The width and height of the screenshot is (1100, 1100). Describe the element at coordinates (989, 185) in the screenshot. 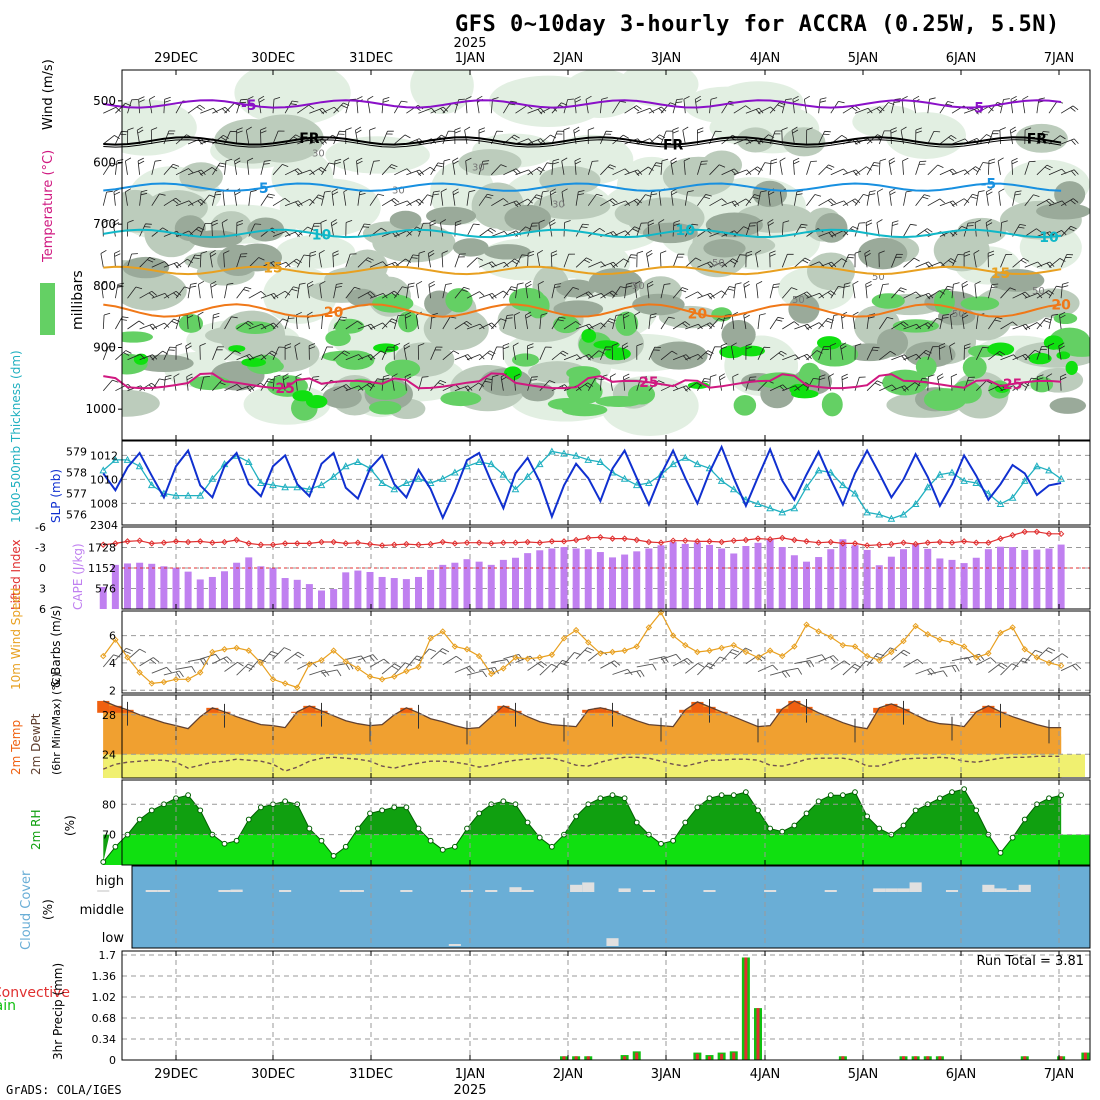

I see `isotherm-label: -5` at that location.